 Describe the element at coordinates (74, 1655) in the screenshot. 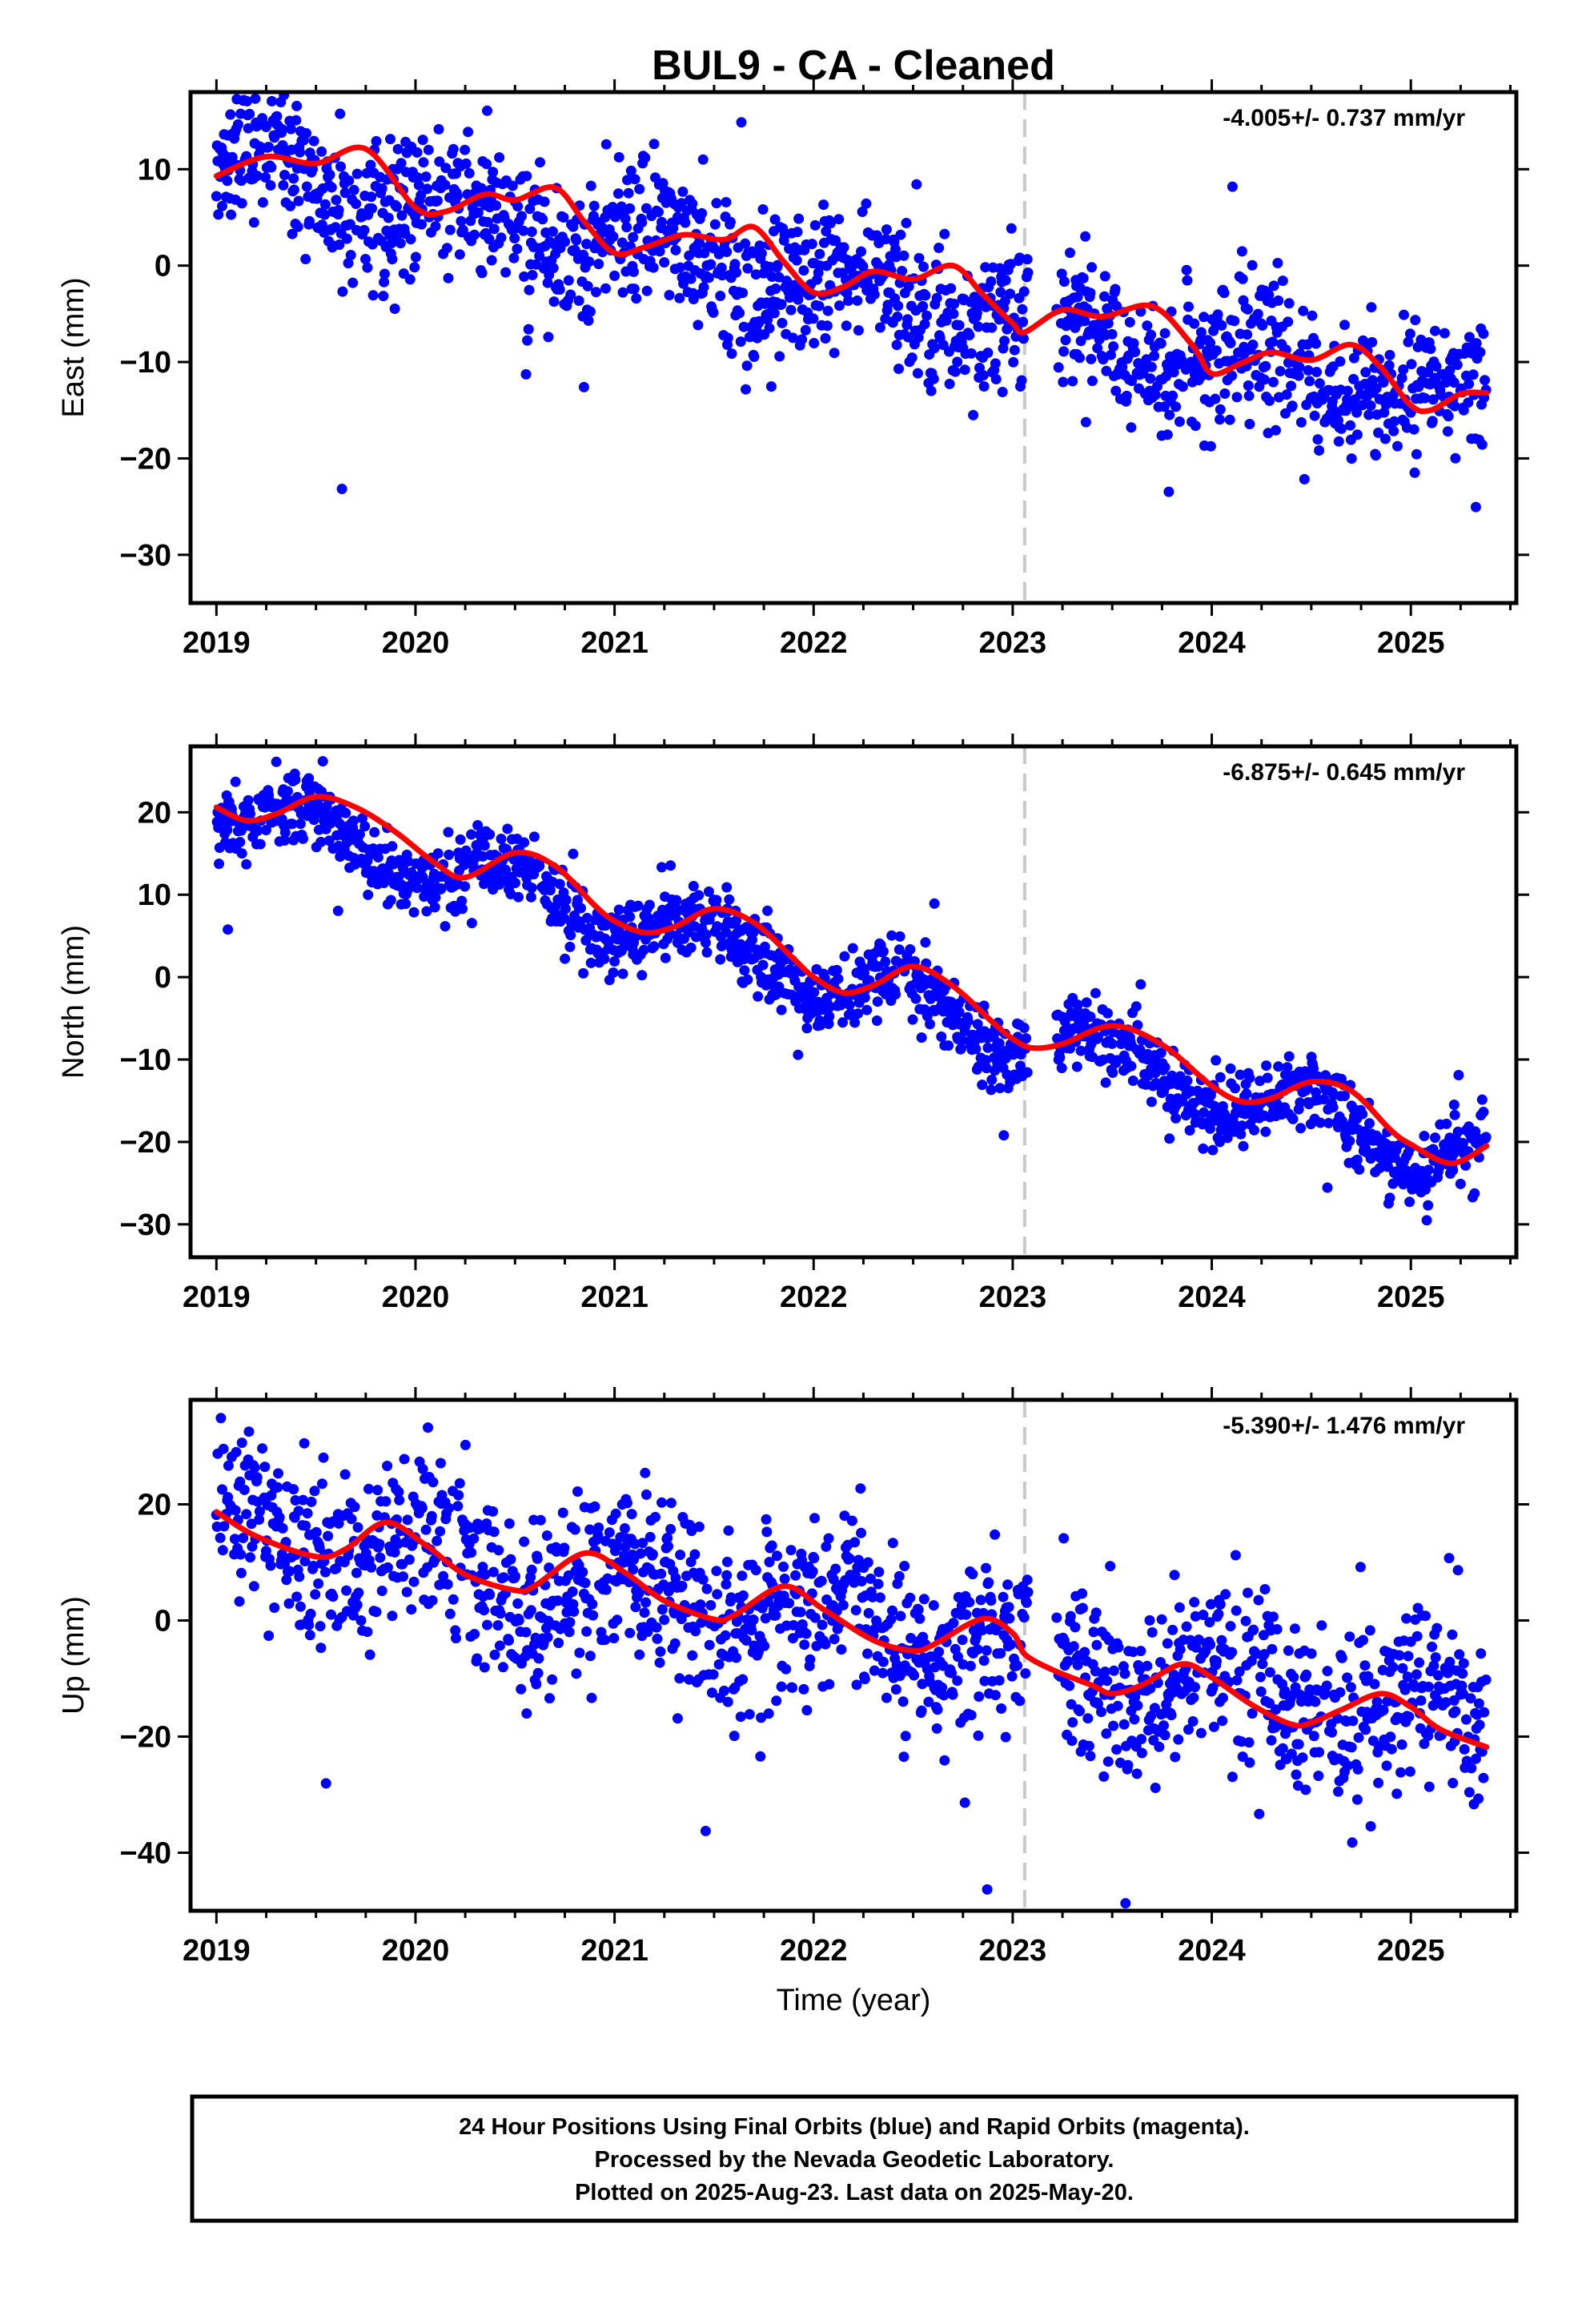

I see `y-axis-label: Up (mm)` at that location.